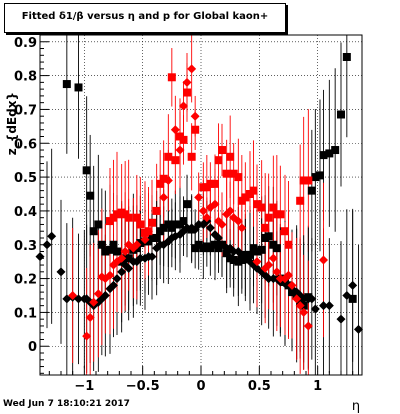  I want to click on y-tick-label-3: 0.3, so click(25, 246).